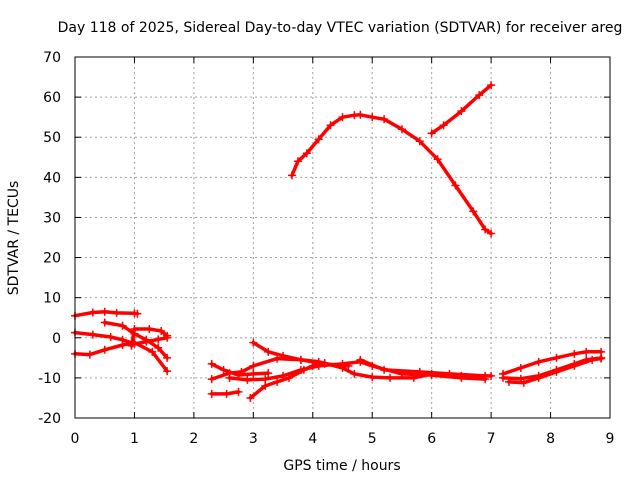 The image size is (640, 480). I want to click on y-tick-label: 50, so click(52, 138).